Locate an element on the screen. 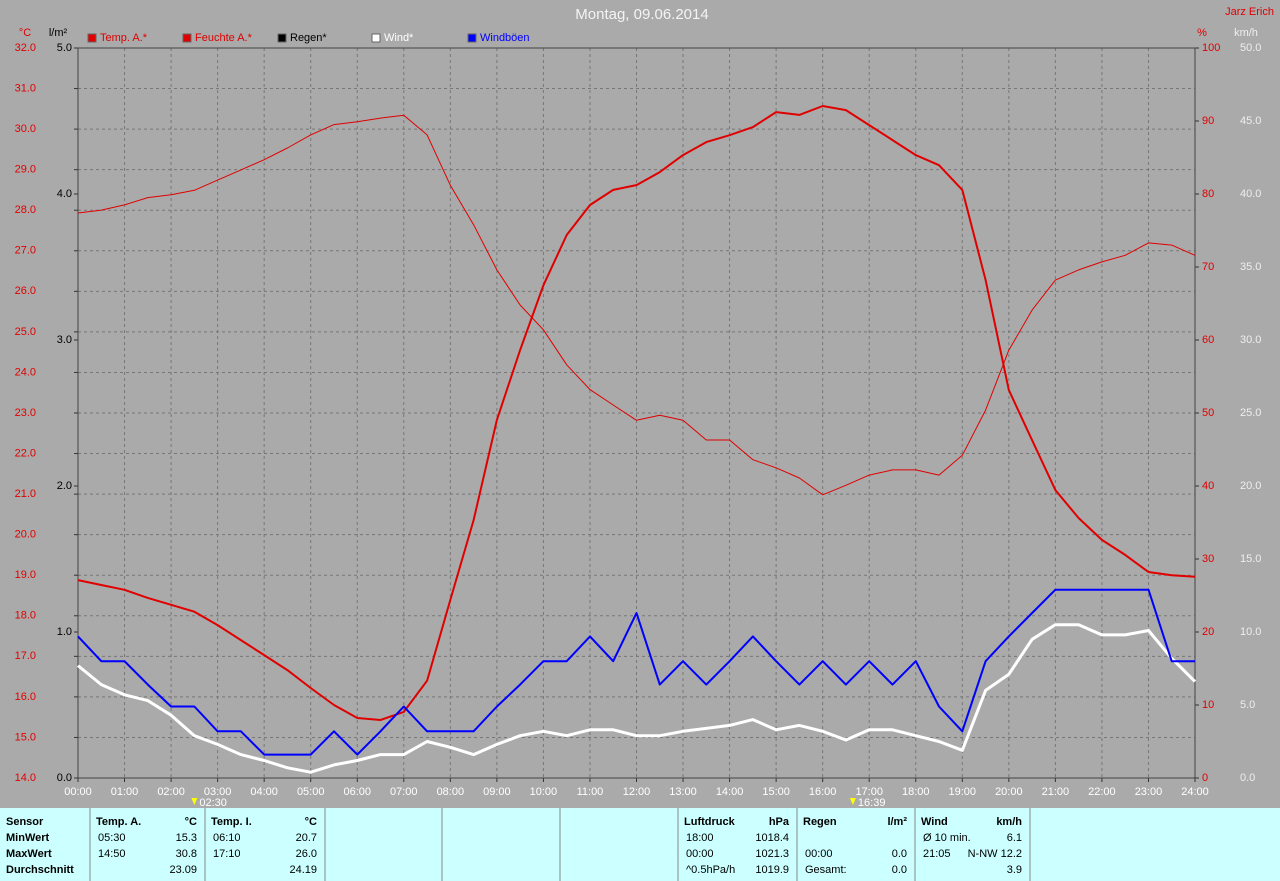  y-tick-label: 23.0 is located at coordinates (25, 413).